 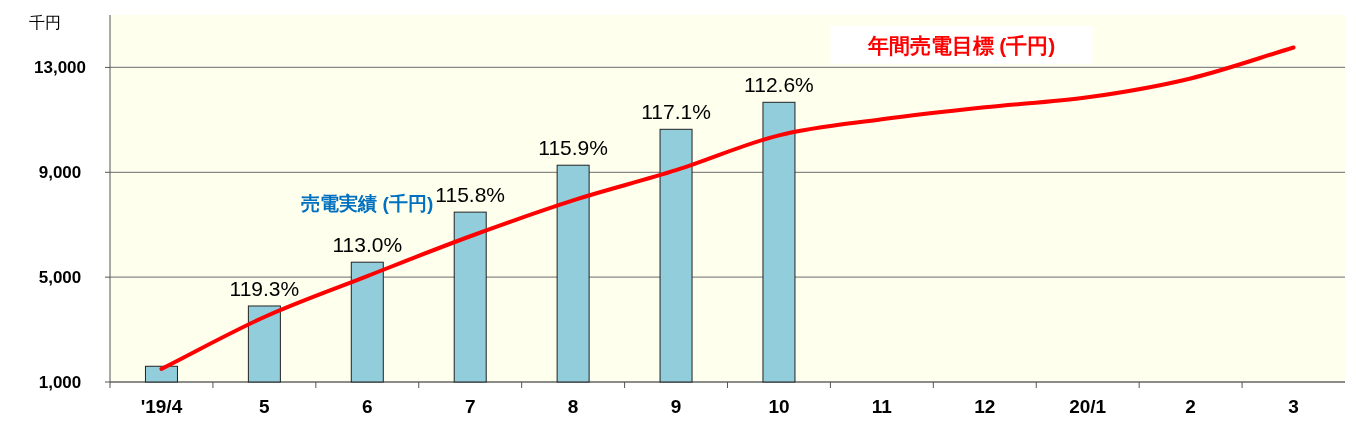 I want to click on x-tick-label: 10, so click(x=779, y=406).